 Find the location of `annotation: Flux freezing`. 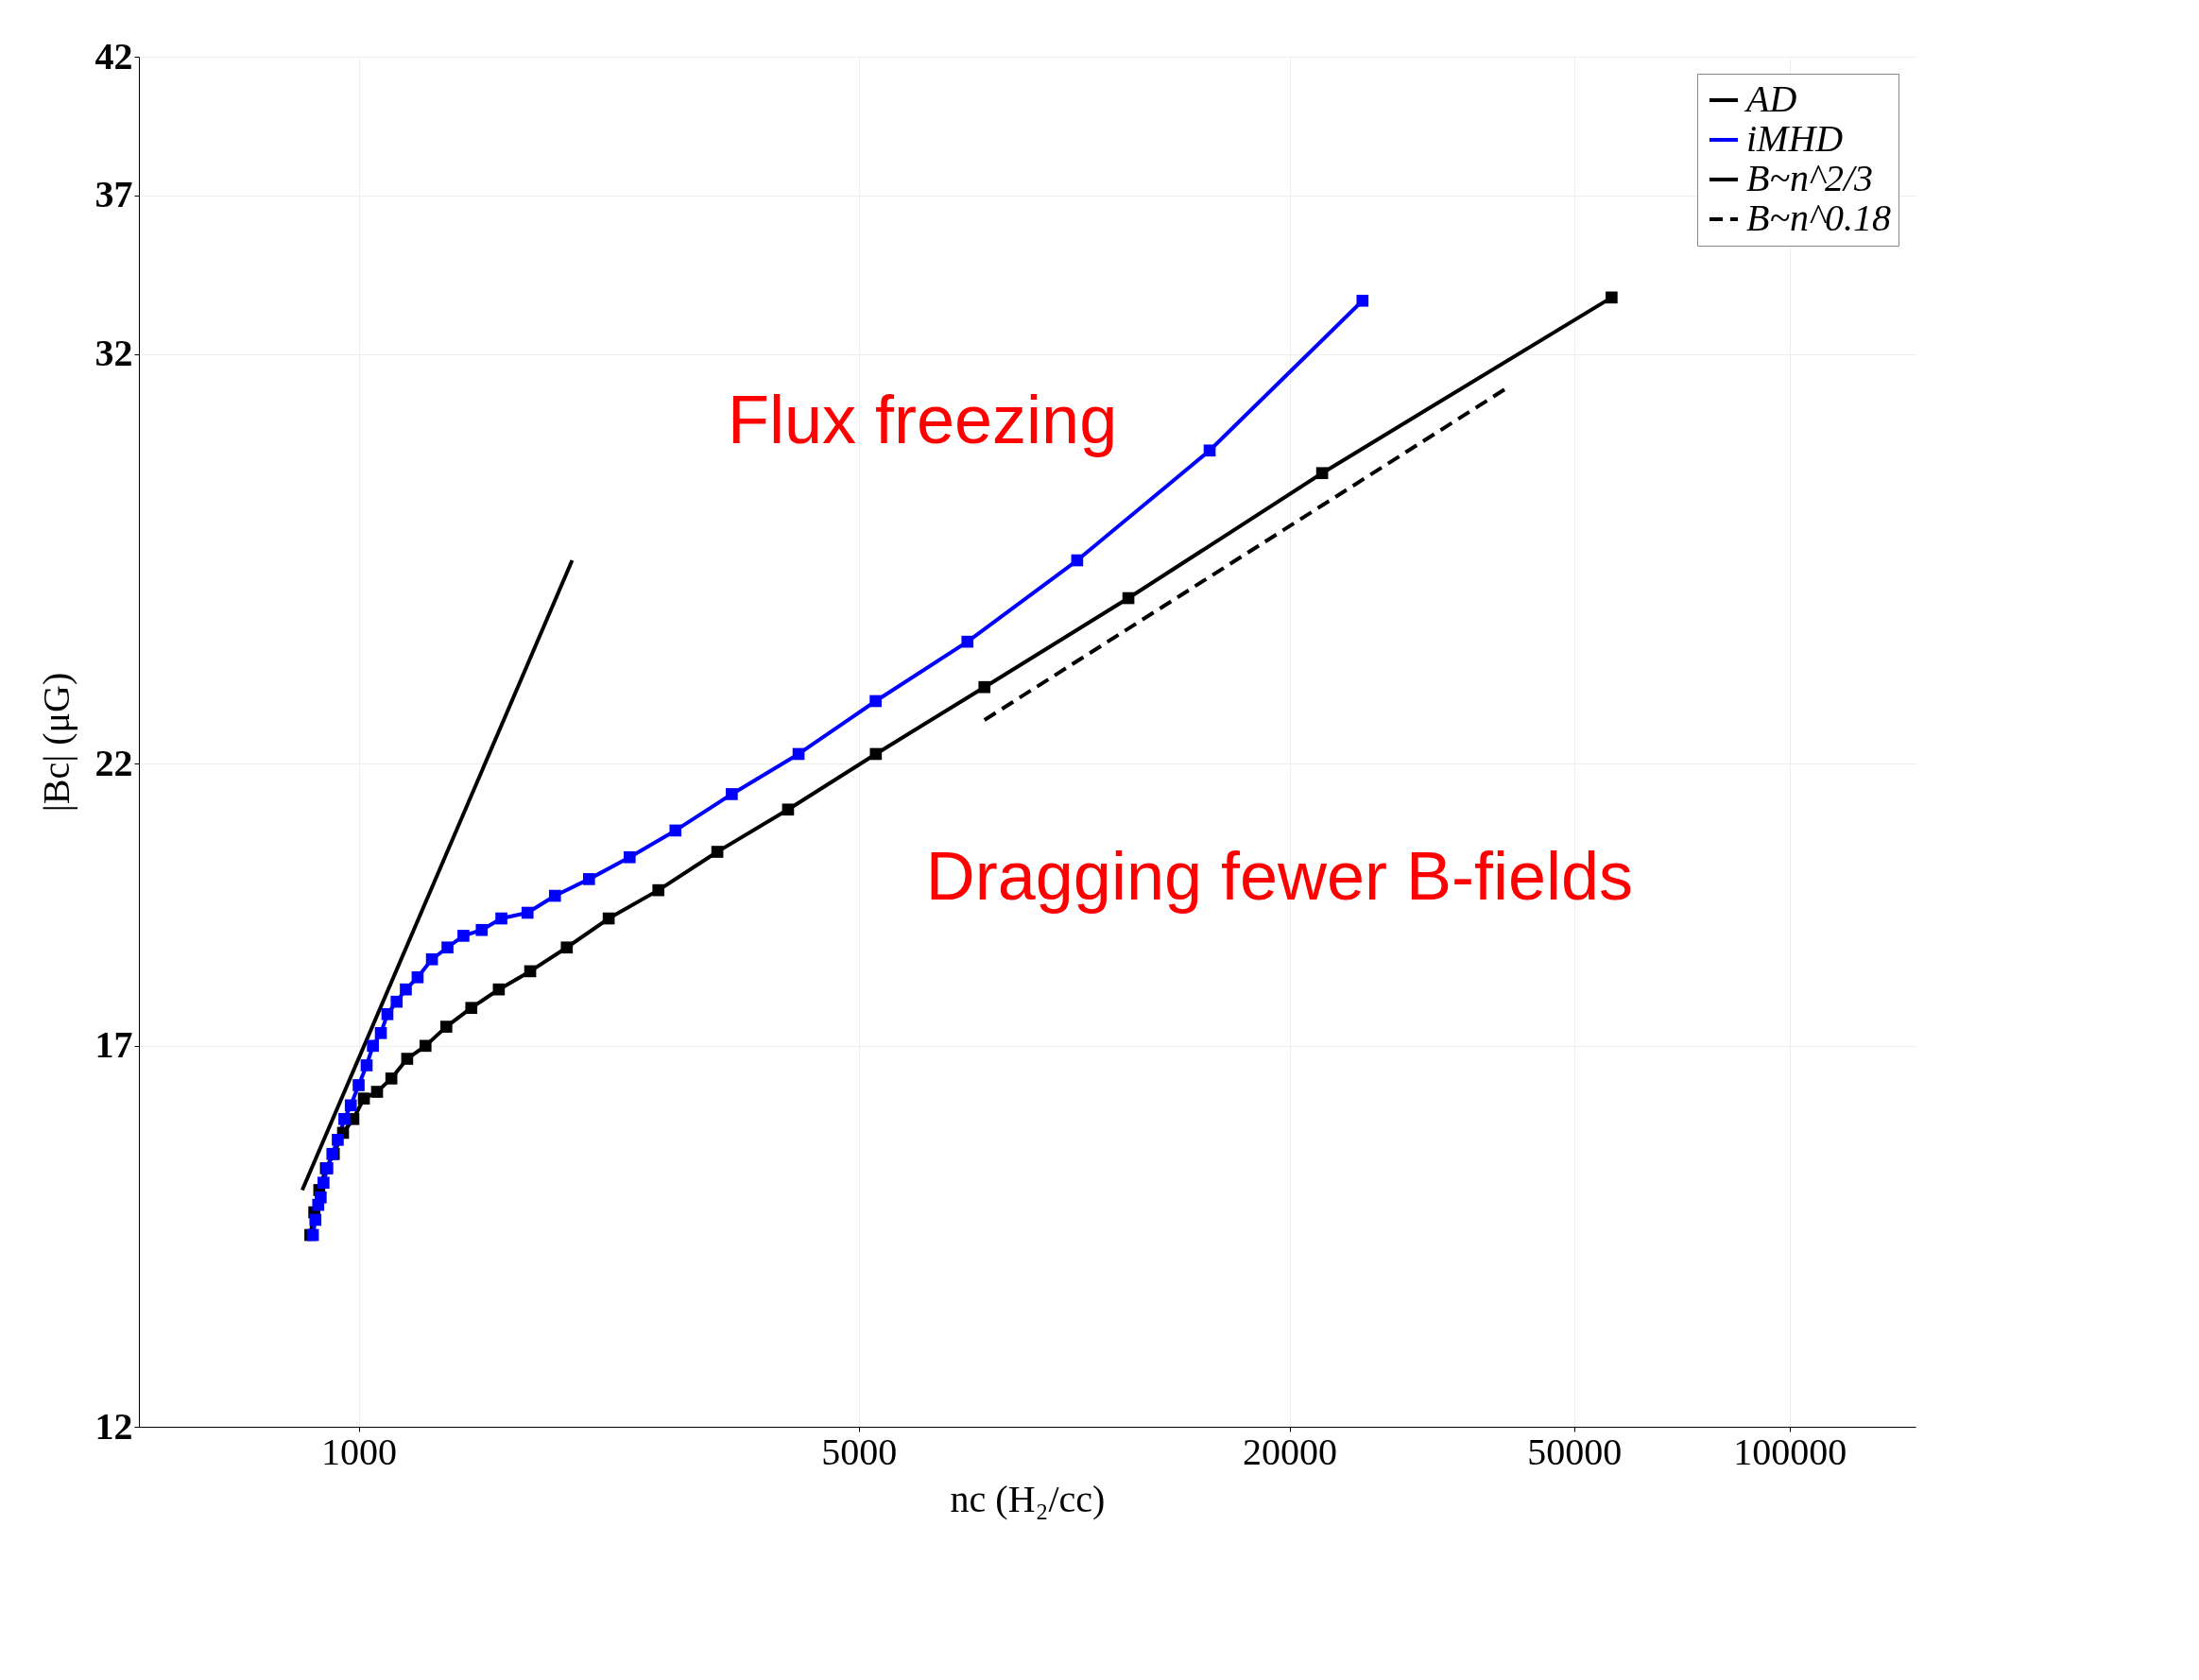

annotation: Flux freezing is located at coordinates (922, 420).